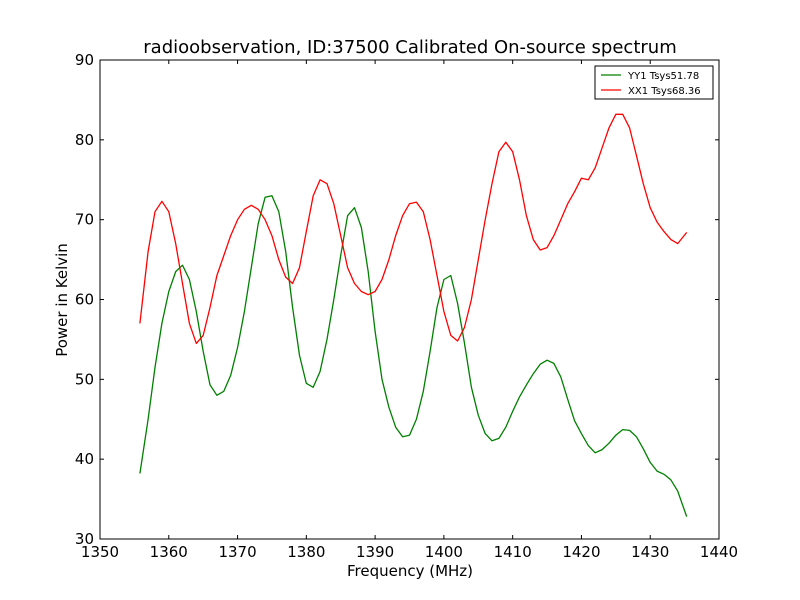  Describe the element at coordinates (581, 552) in the screenshot. I see `x-tick-label: 1420` at that location.